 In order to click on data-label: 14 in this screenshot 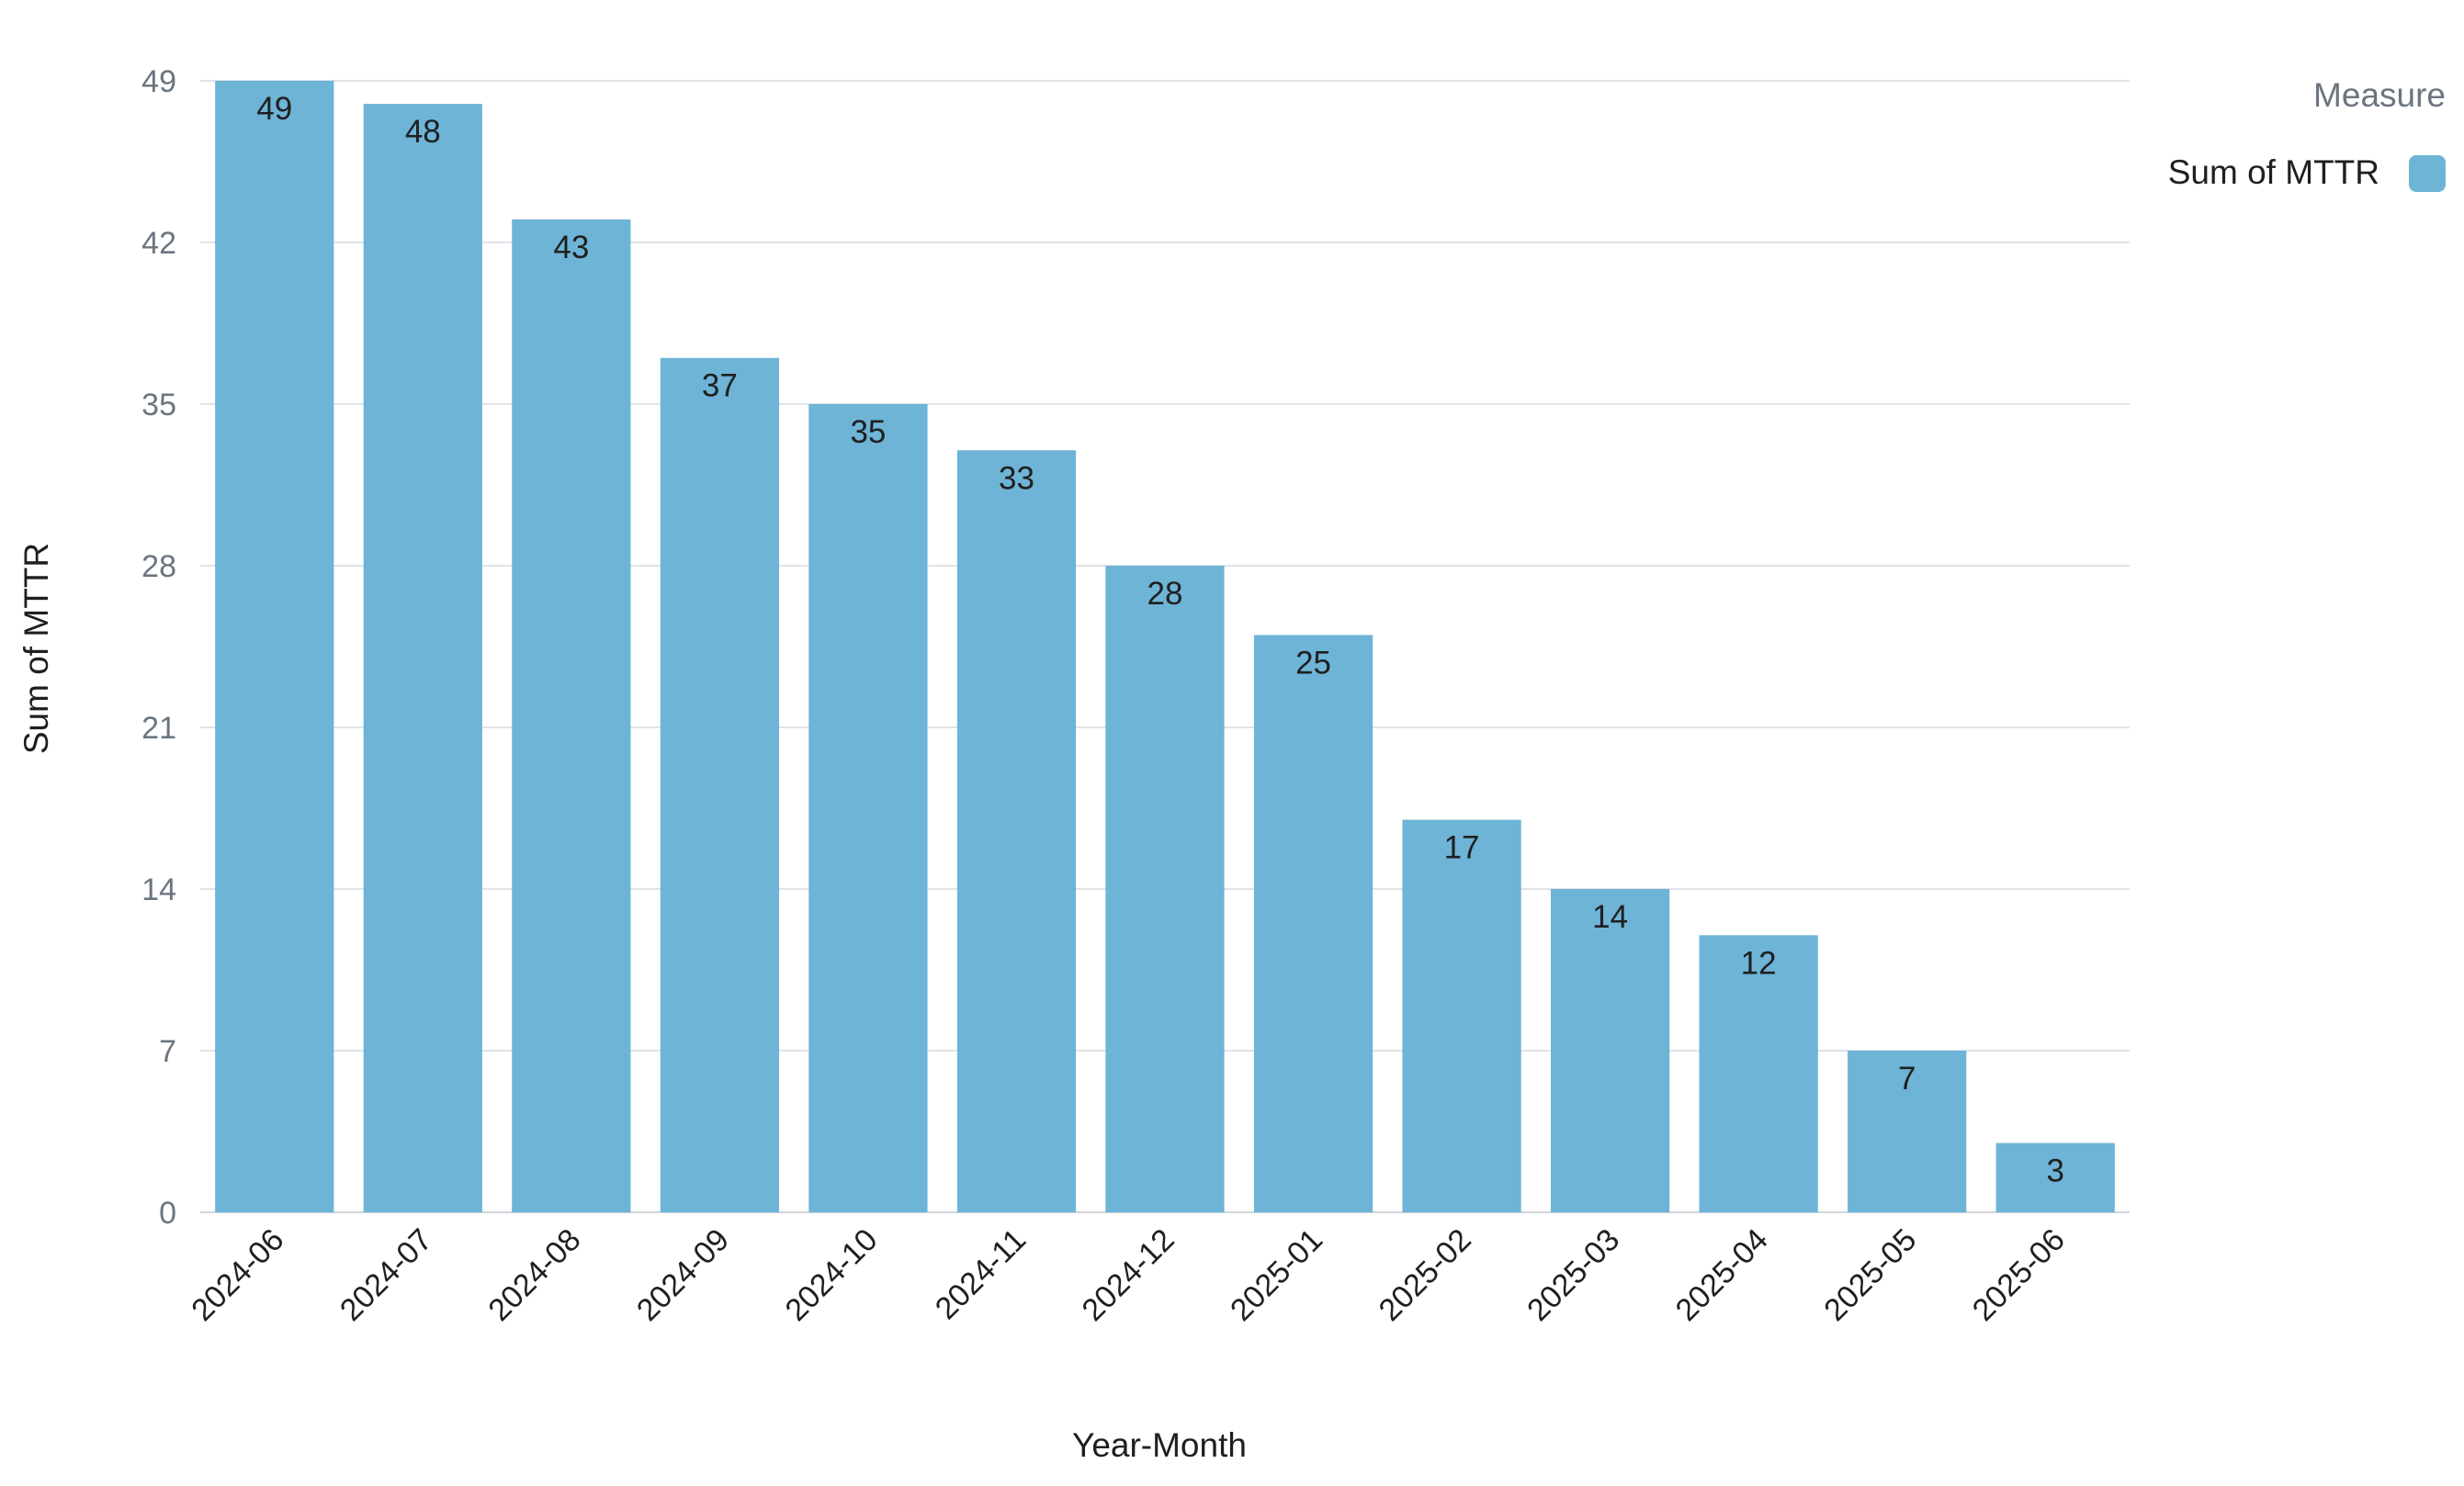, I will do `click(1610, 917)`.